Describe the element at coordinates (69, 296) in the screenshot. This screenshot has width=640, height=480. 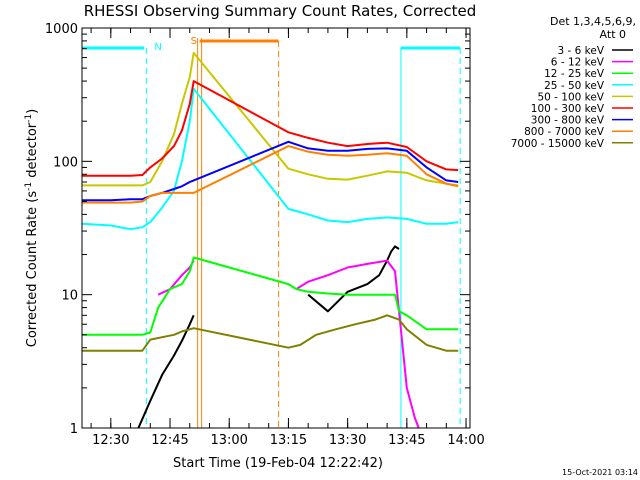
I see `y-tick-label: 10` at that location.